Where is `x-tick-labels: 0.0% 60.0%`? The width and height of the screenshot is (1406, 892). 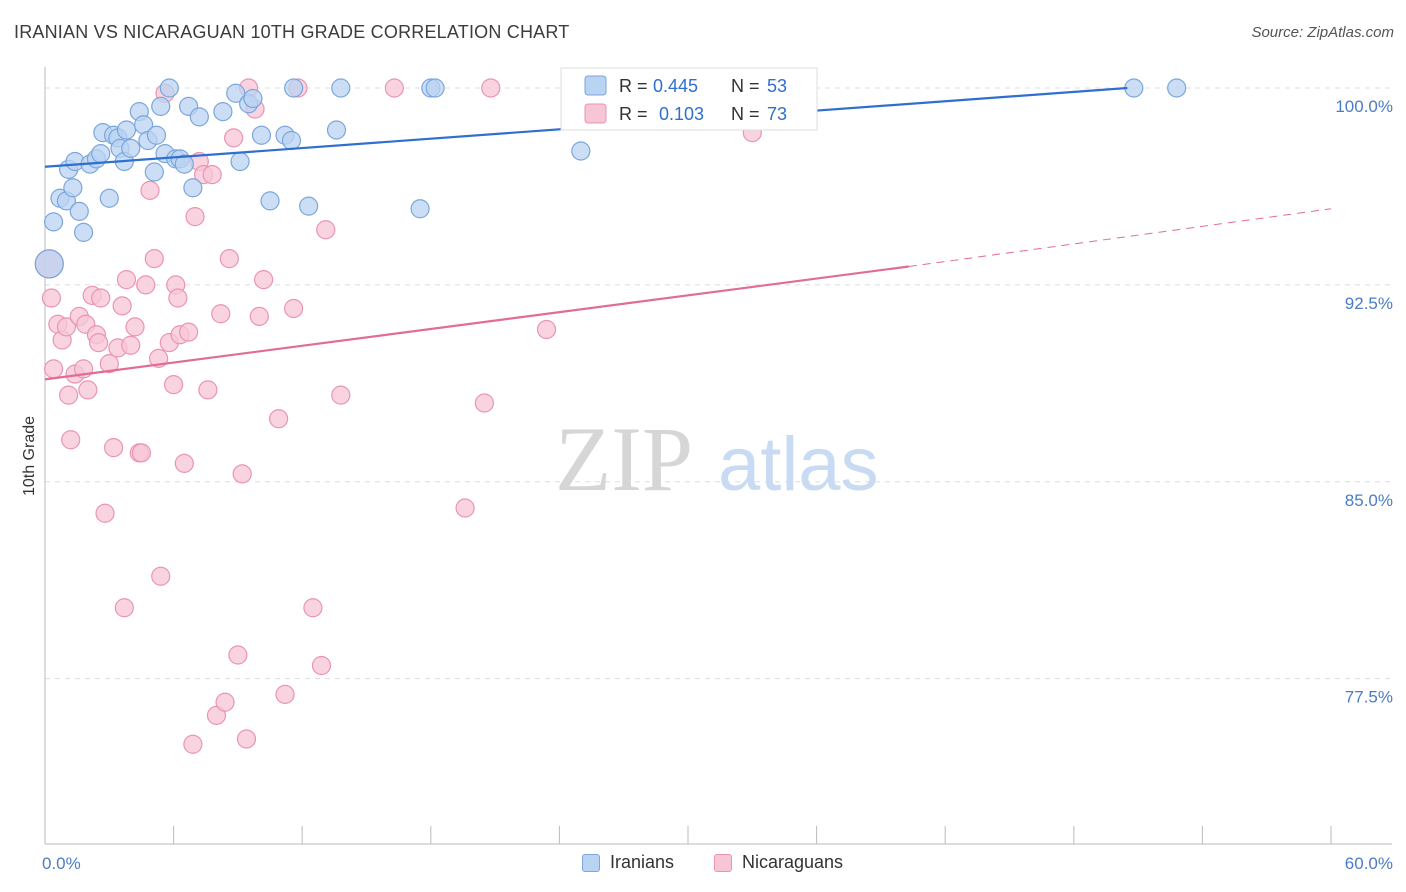
x-tick-labels: 0.0% 60.0% is located at coordinates (717, 863).